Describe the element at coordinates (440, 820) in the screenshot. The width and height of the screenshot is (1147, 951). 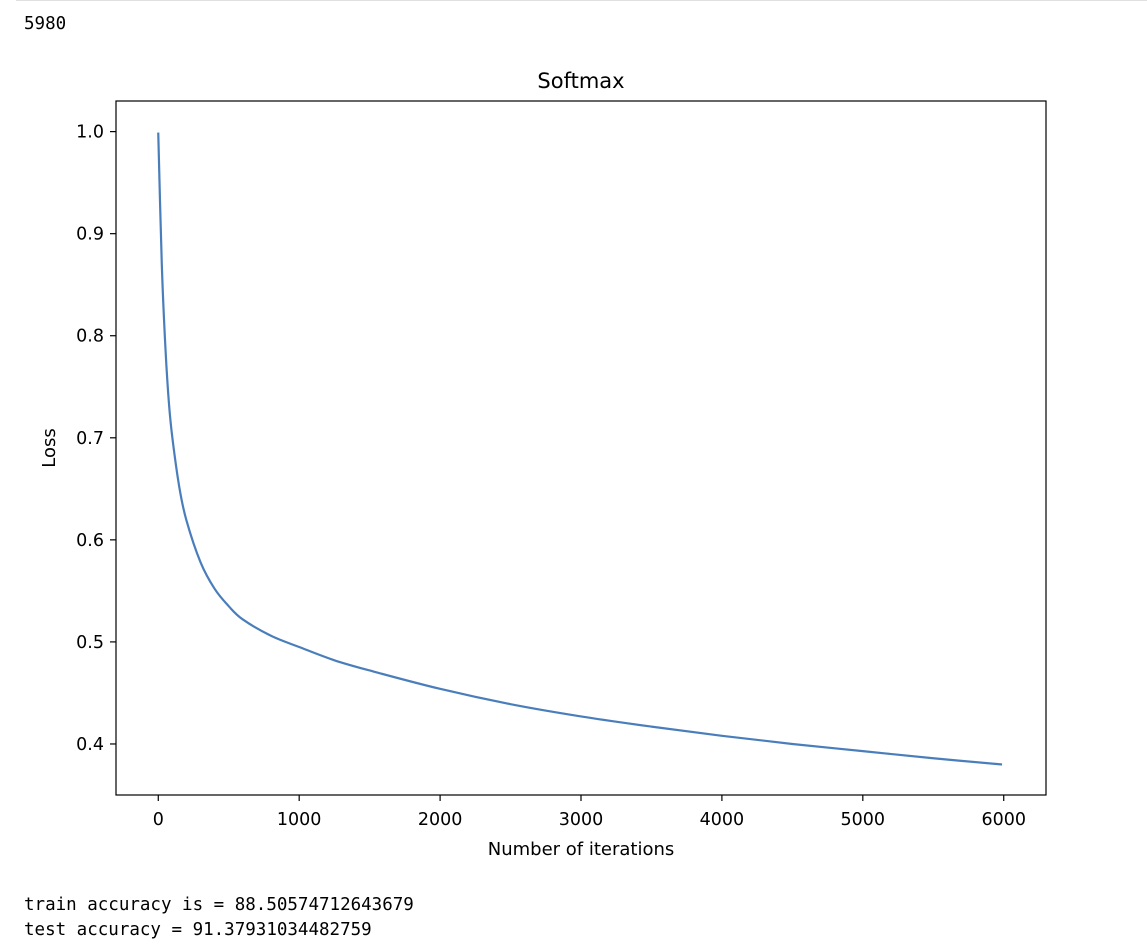
I see `x-tick-label: 2000` at that location.